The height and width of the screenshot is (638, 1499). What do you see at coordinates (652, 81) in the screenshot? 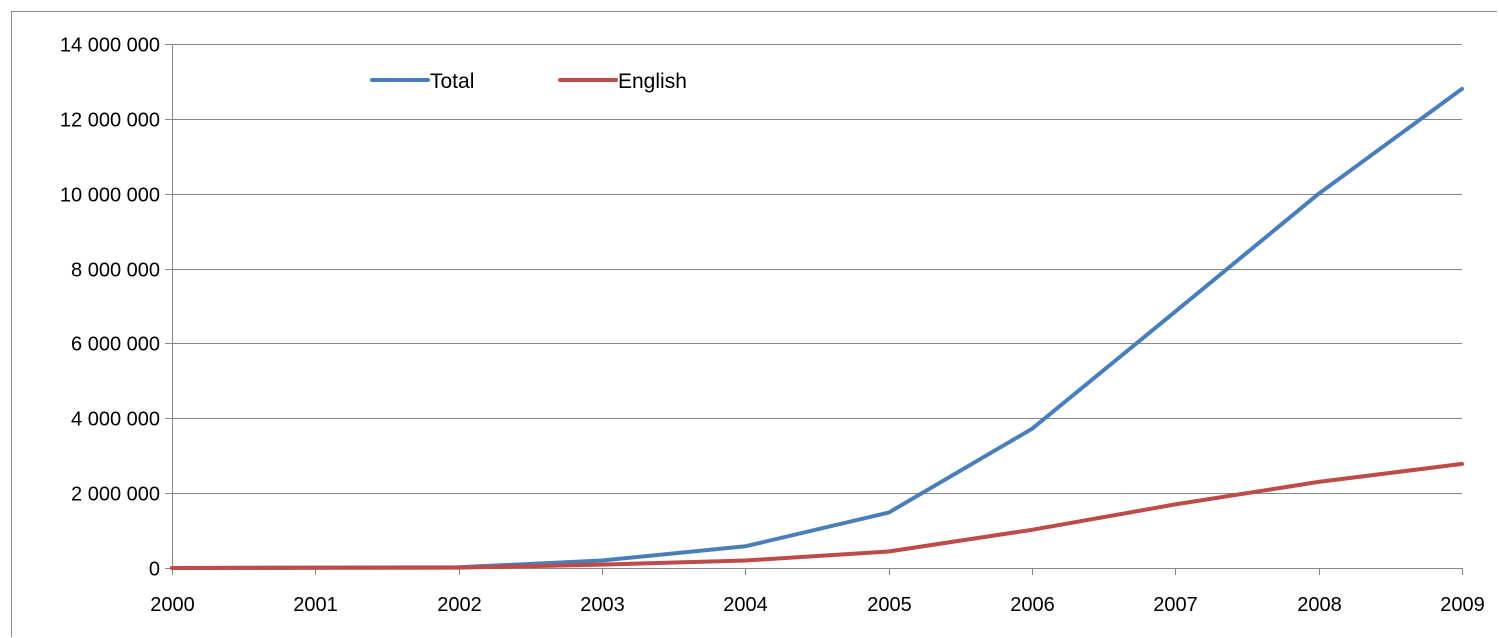
I see `legend-label-english: English` at bounding box center [652, 81].